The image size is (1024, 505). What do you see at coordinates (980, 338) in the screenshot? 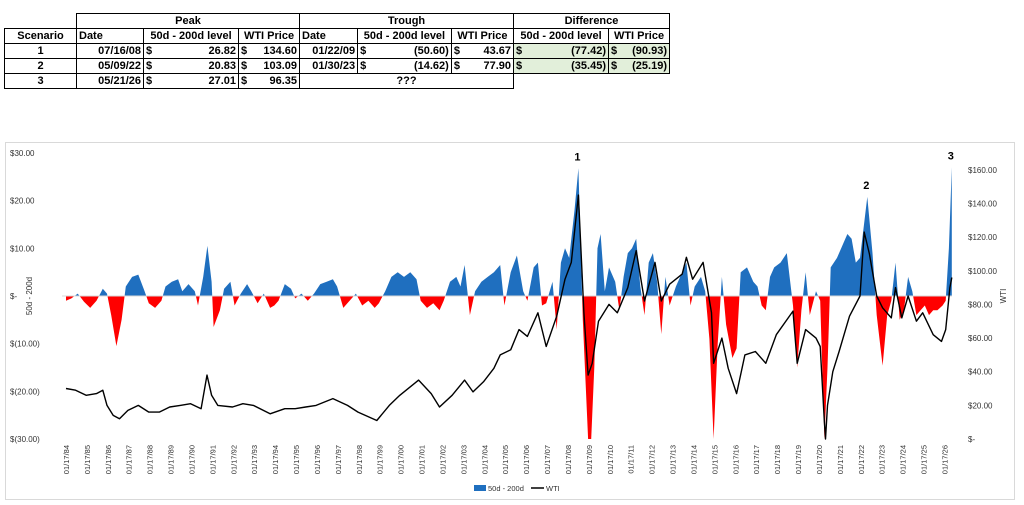
I see `right-tick-label: $60.00` at bounding box center [980, 338].